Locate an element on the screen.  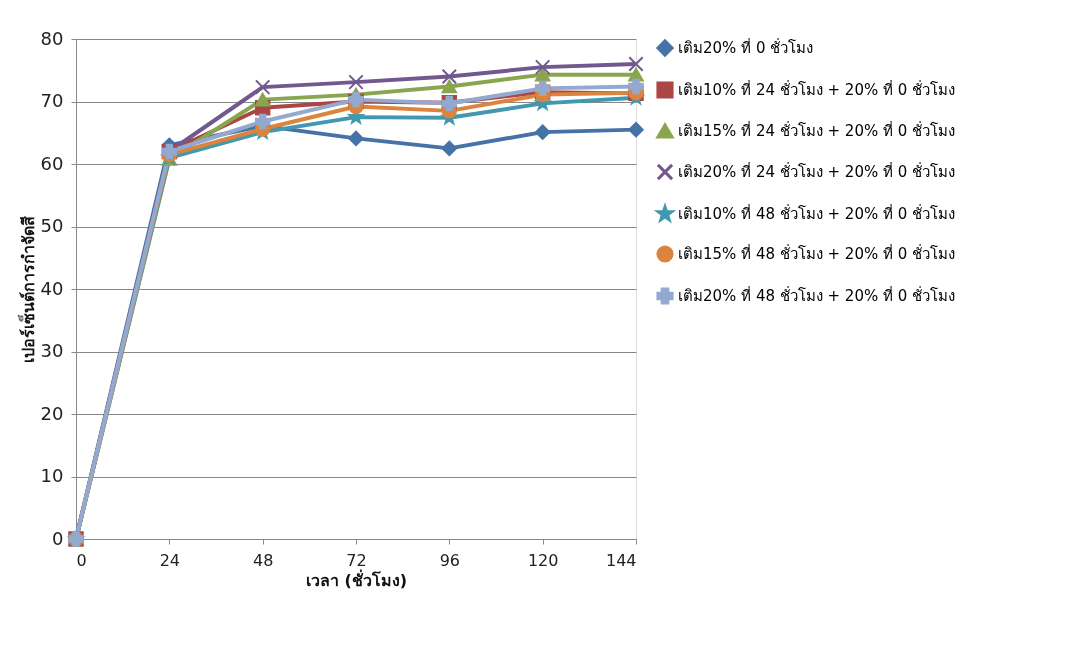
x-tick-label: 24 is located at coordinates (170, 560).